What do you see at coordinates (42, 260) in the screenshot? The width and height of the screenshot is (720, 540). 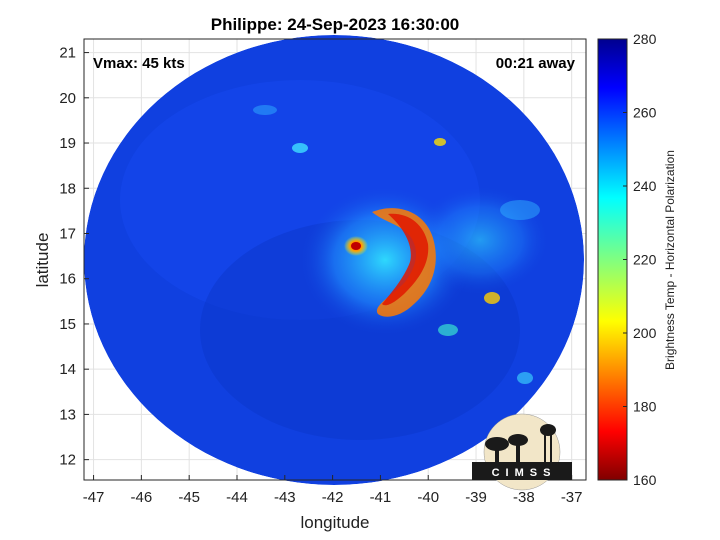 I see `y-axis-label: latitude` at bounding box center [42, 260].